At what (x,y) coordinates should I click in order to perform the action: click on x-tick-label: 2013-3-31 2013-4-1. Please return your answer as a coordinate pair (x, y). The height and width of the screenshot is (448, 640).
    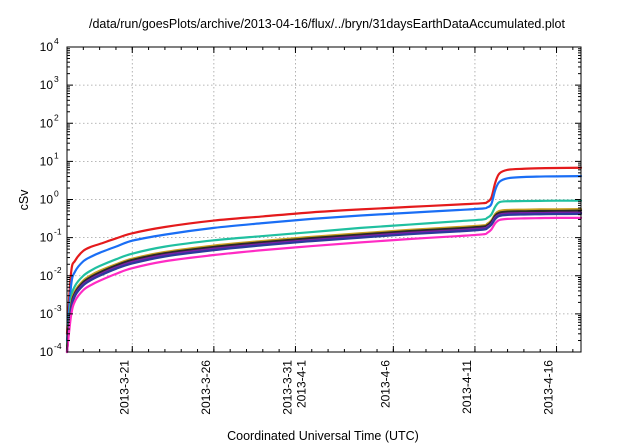
    Looking at the image, I should click on (294, 387).